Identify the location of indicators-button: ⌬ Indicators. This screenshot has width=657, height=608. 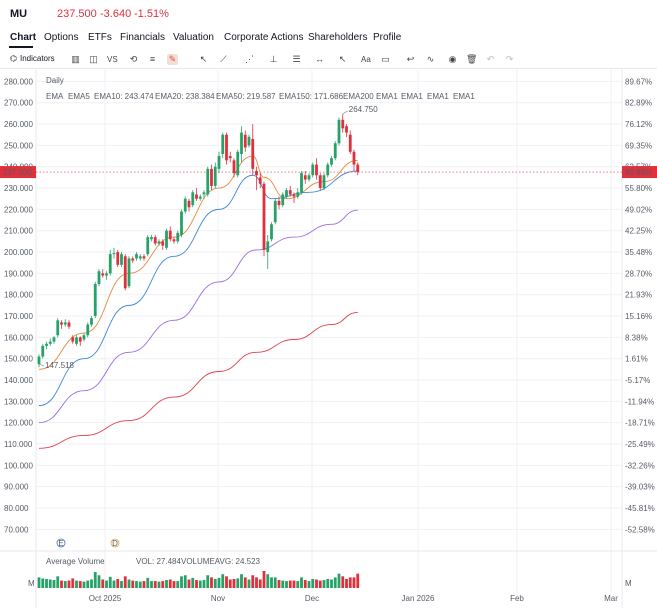
(32, 58).